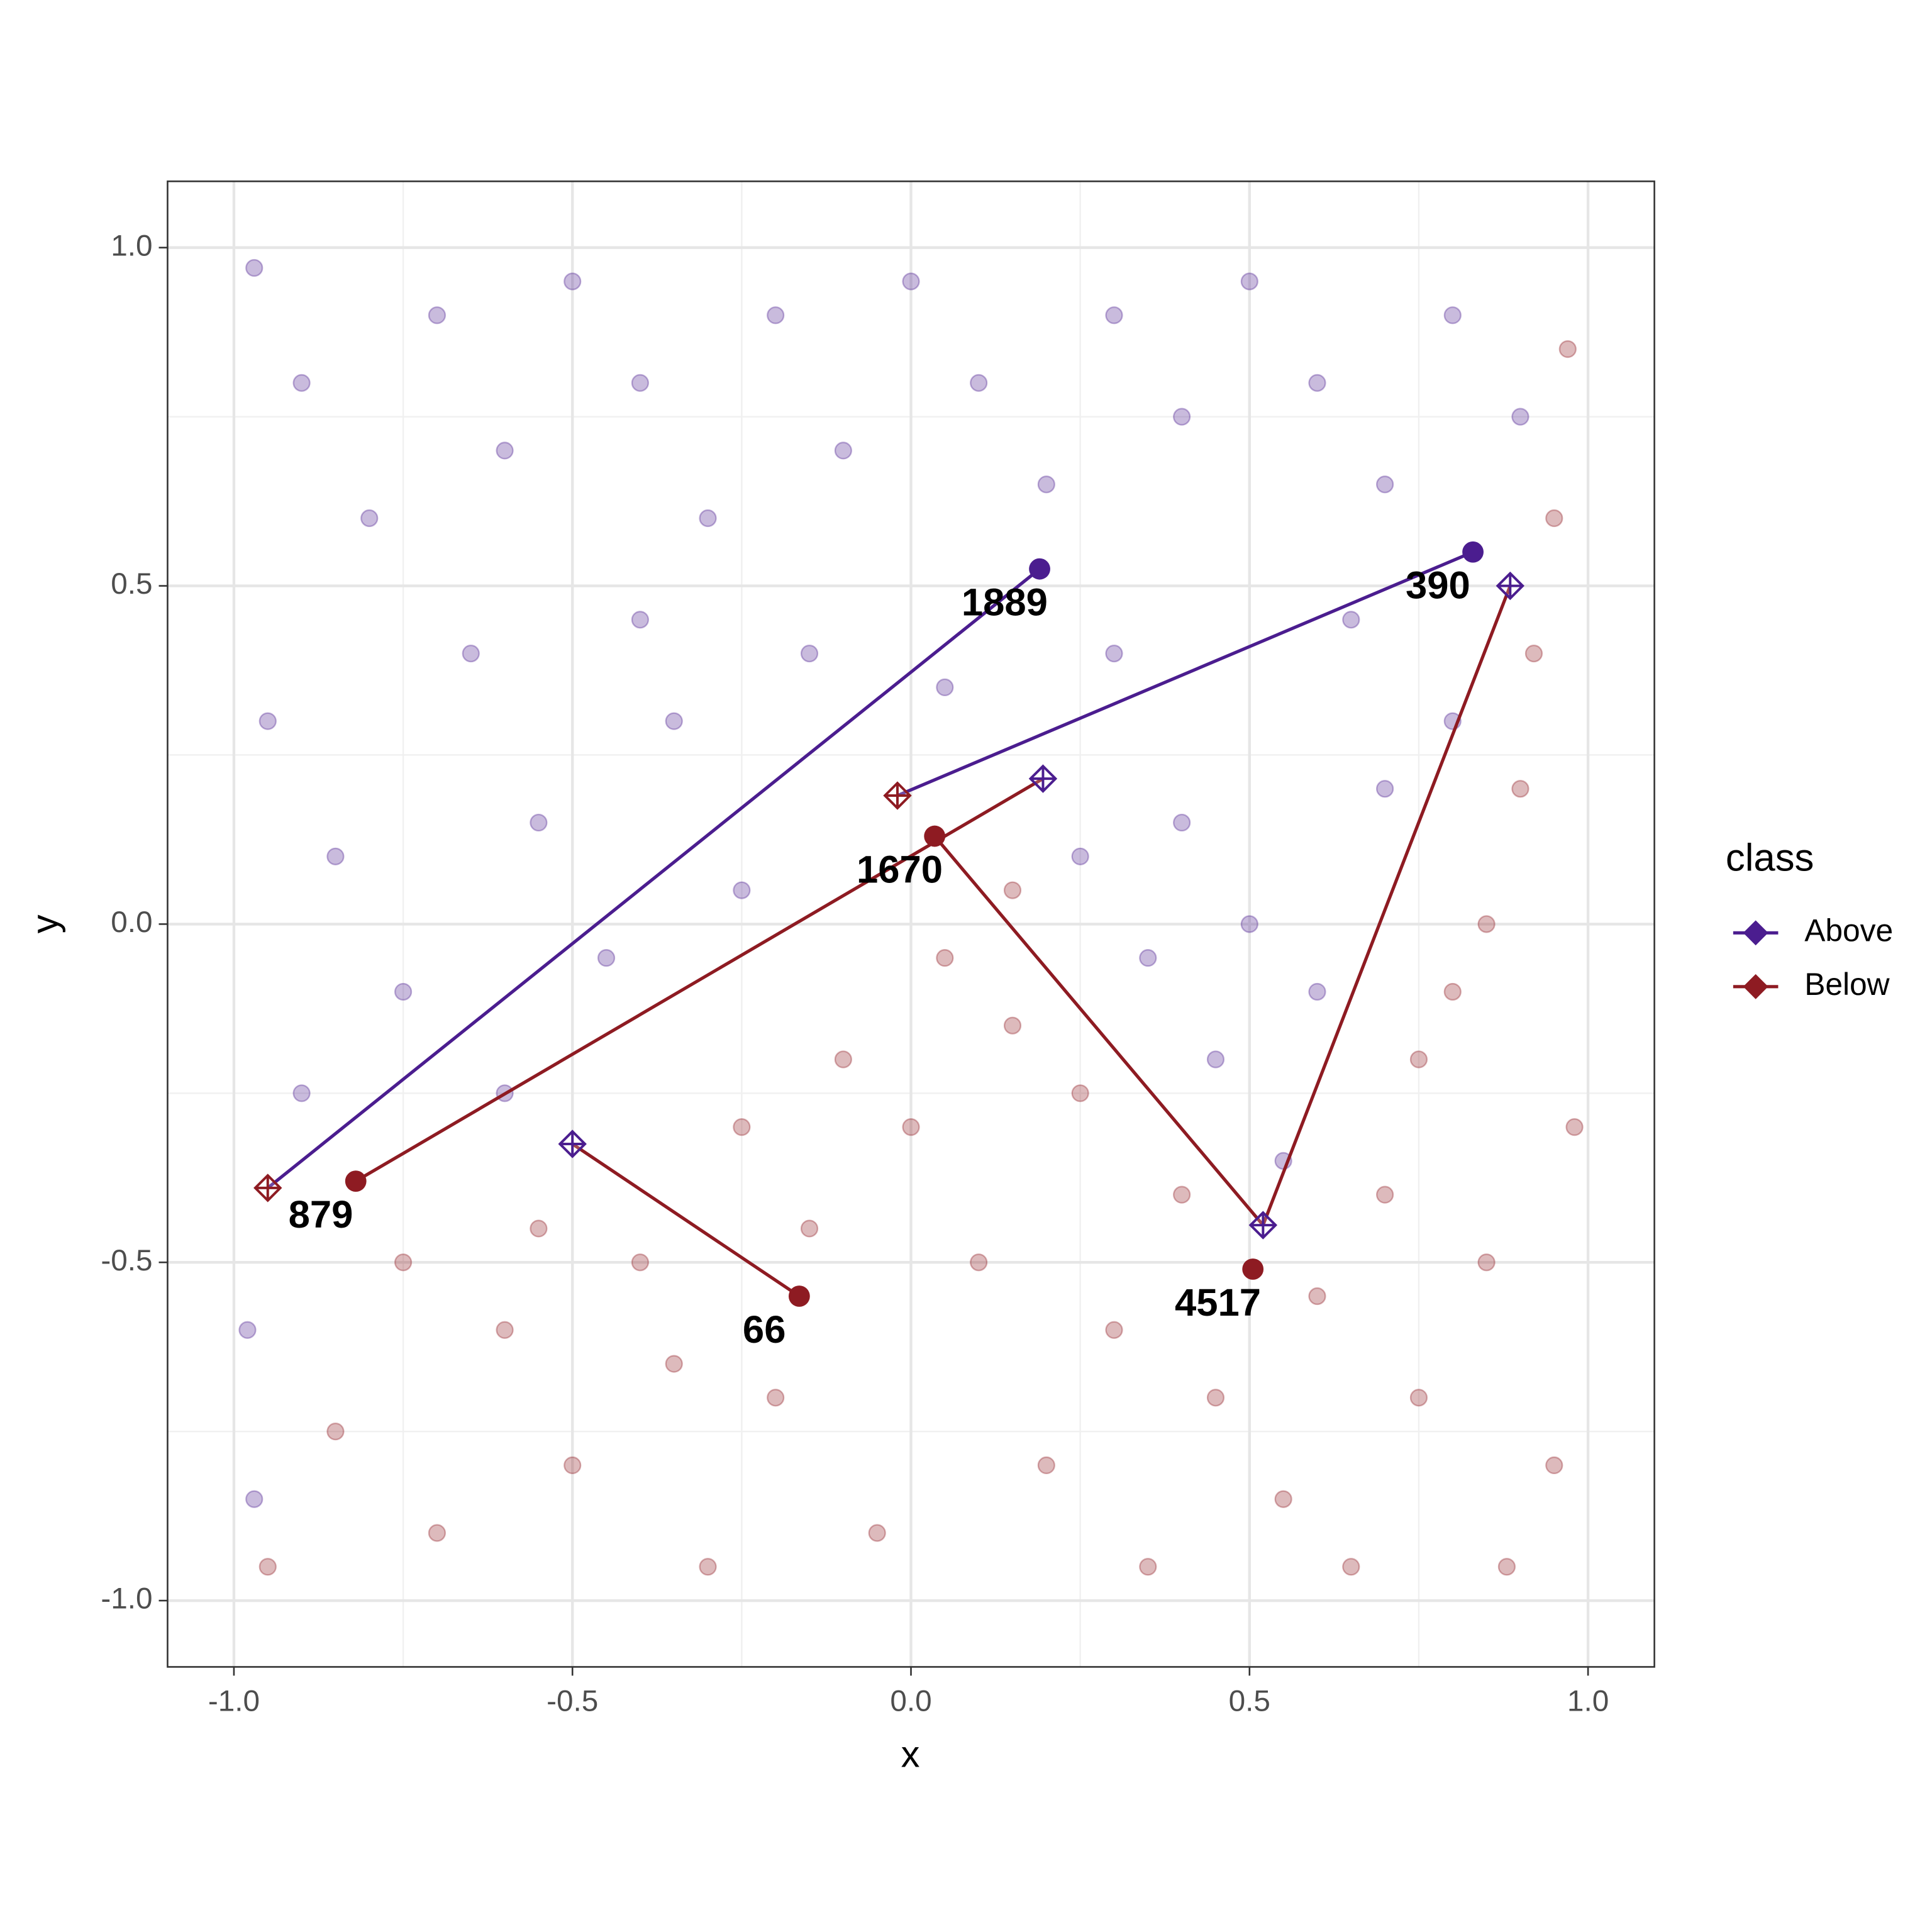 Image resolution: width=1932 pixels, height=1932 pixels. Describe the element at coordinates (131, 584) in the screenshot. I see `y-tick-label: 0.5` at that location.